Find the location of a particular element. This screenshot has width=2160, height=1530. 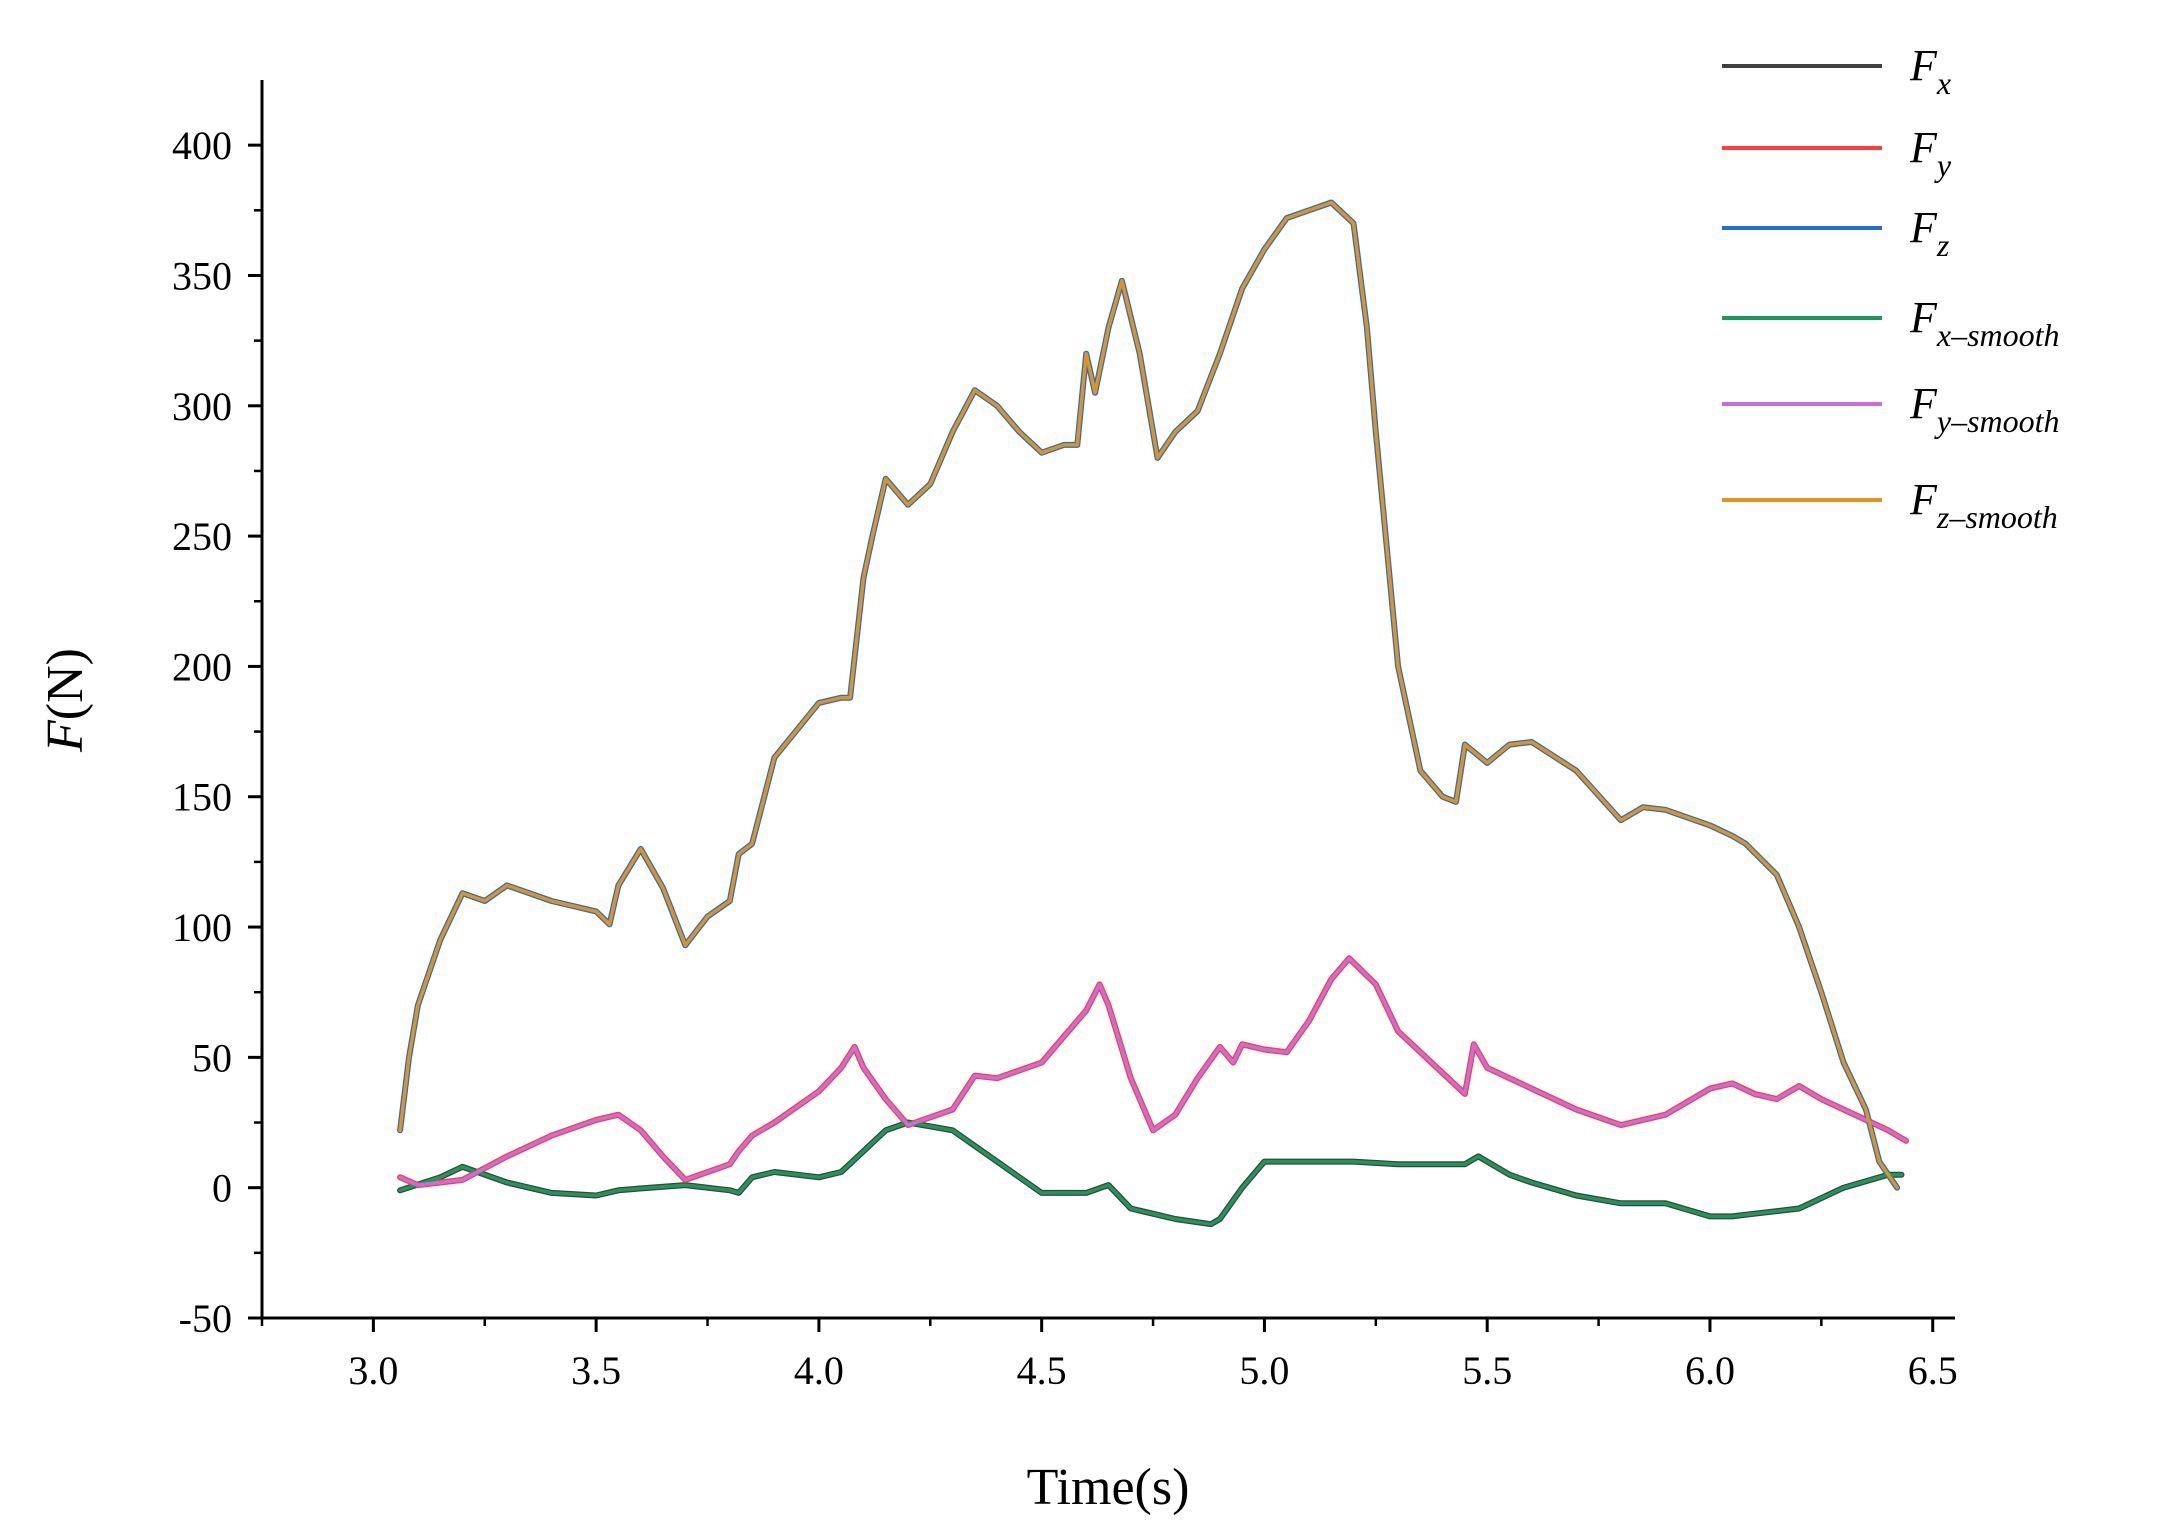

y-tick-label: 150 is located at coordinates (202, 797).